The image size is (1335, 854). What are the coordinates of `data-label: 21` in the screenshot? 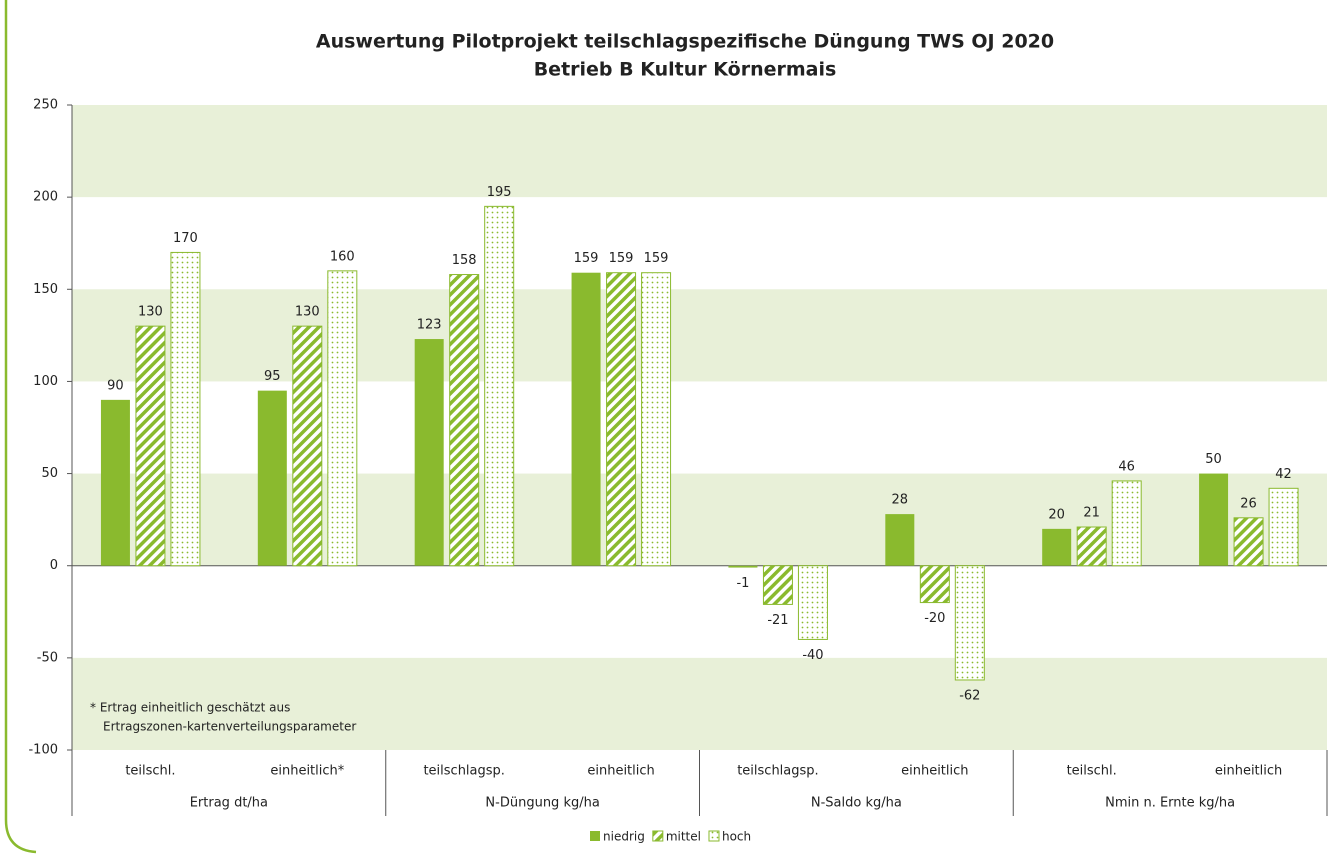 It's located at (1091, 513).